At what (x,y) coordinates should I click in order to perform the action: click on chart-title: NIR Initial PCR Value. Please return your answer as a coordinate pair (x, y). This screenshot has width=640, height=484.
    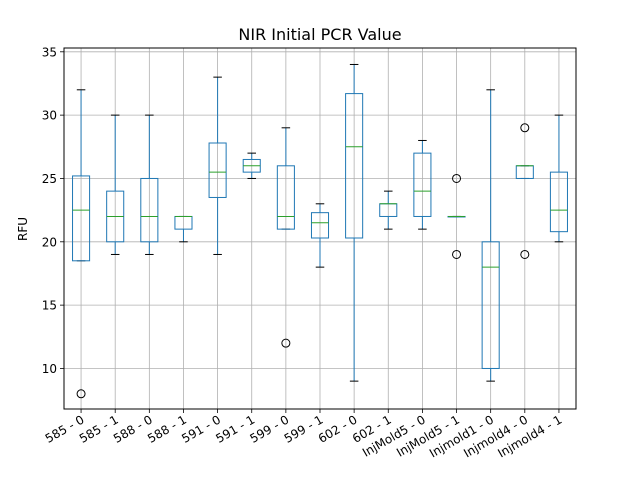
    Looking at the image, I should click on (319, 34).